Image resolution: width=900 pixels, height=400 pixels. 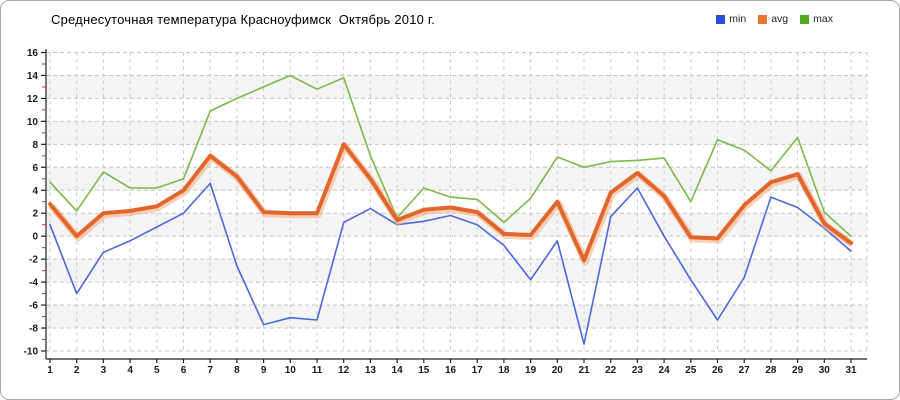 What do you see at coordinates (478, 370) in the screenshot?
I see `x-tick-label: 17` at bounding box center [478, 370].